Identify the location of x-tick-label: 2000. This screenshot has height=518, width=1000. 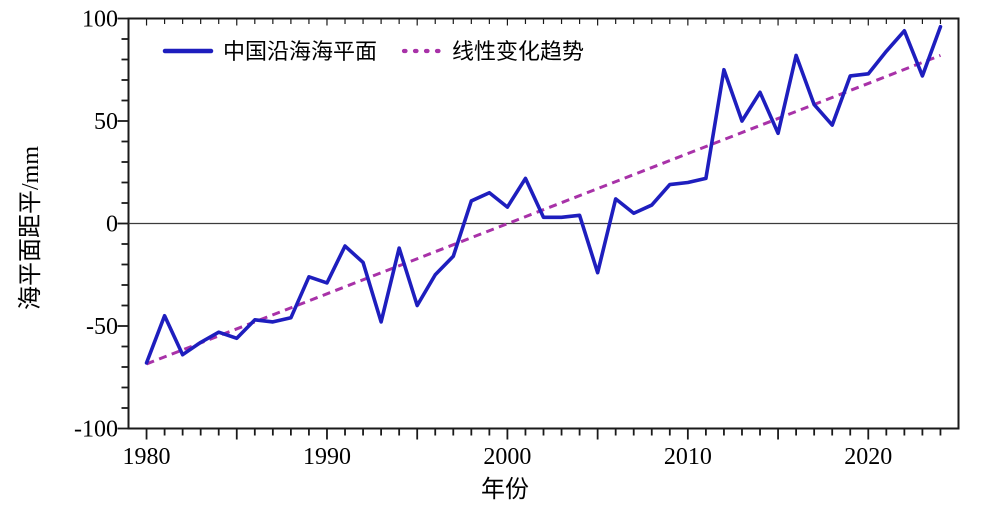
(507, 457).